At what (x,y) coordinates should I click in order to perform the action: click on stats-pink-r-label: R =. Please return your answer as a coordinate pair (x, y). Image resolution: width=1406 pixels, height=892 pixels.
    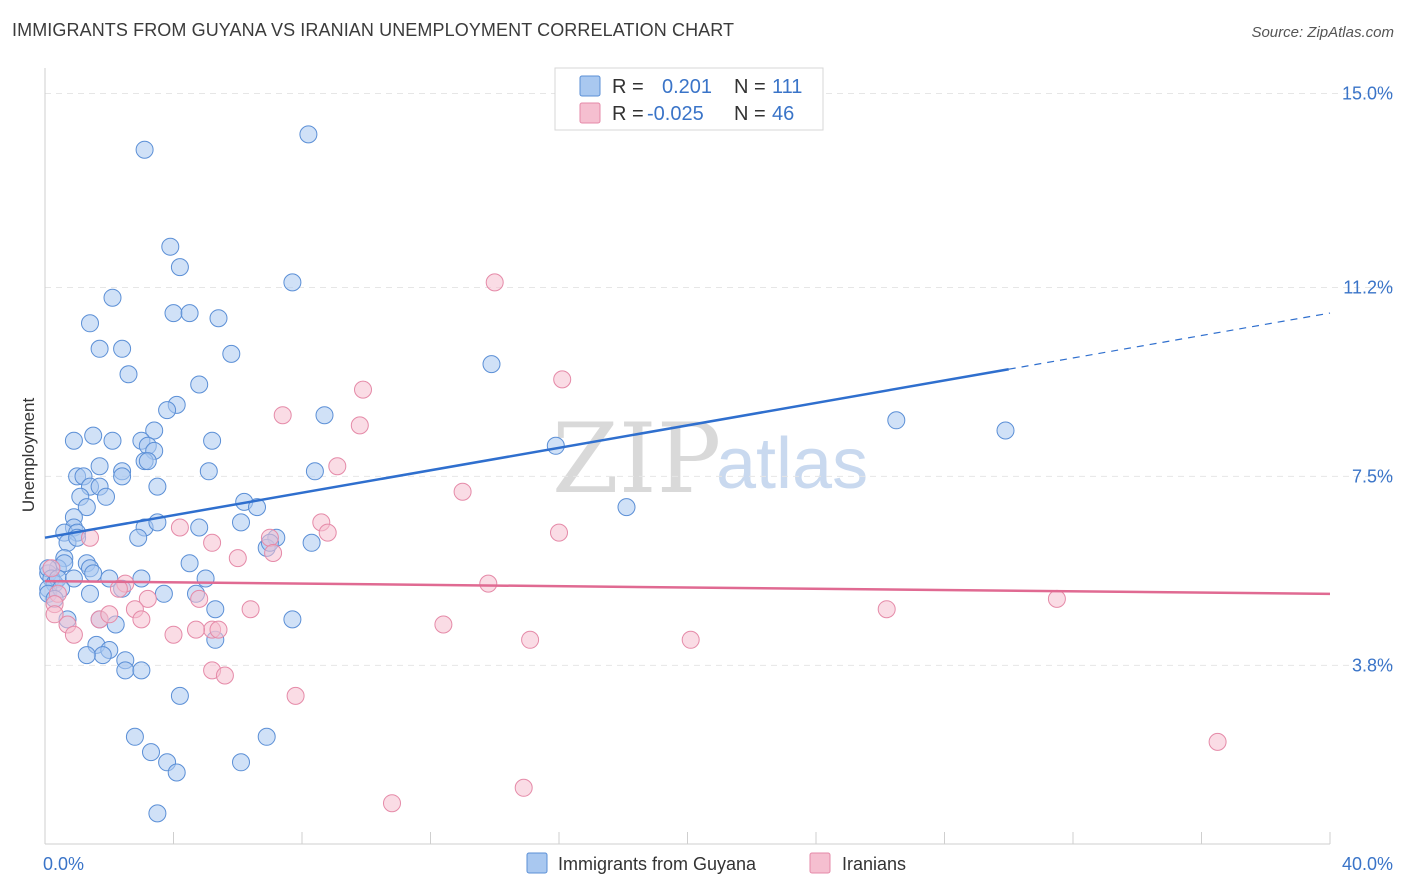
    Looking at the image, I should click on (628, 114).